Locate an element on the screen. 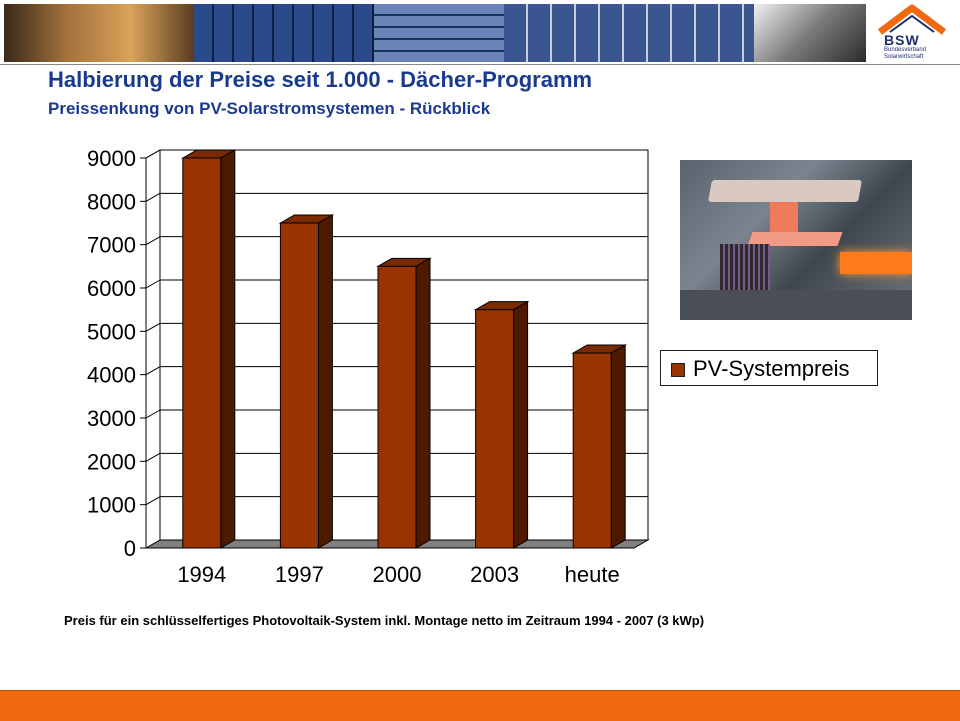  legend-label: PV-Systempreis is located at coordinates (771, 368).